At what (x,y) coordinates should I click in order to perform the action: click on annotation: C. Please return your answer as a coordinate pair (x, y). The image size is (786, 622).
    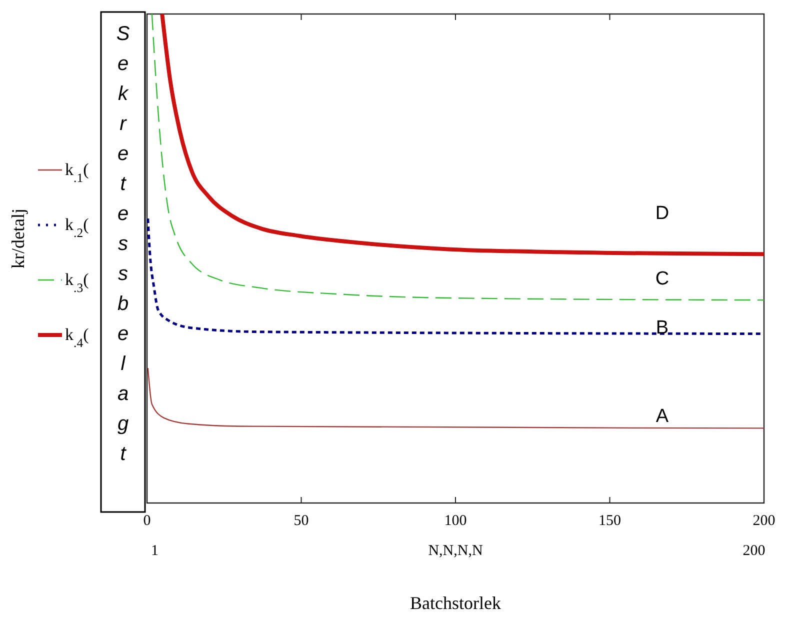
    Looking at the image, I should click on (662, 279).